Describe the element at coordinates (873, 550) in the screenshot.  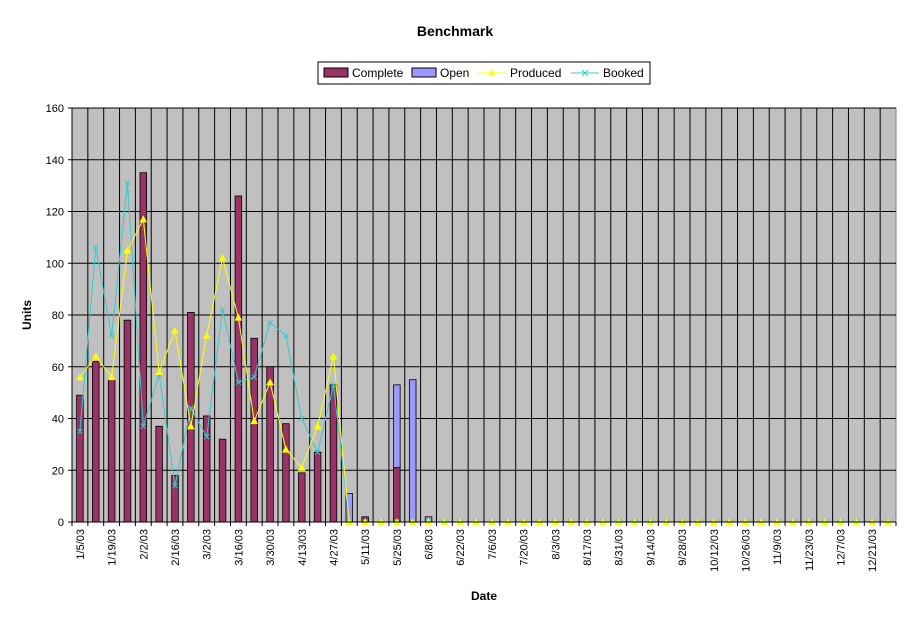
I see `x-tick-label: 12/21/03` at that location.